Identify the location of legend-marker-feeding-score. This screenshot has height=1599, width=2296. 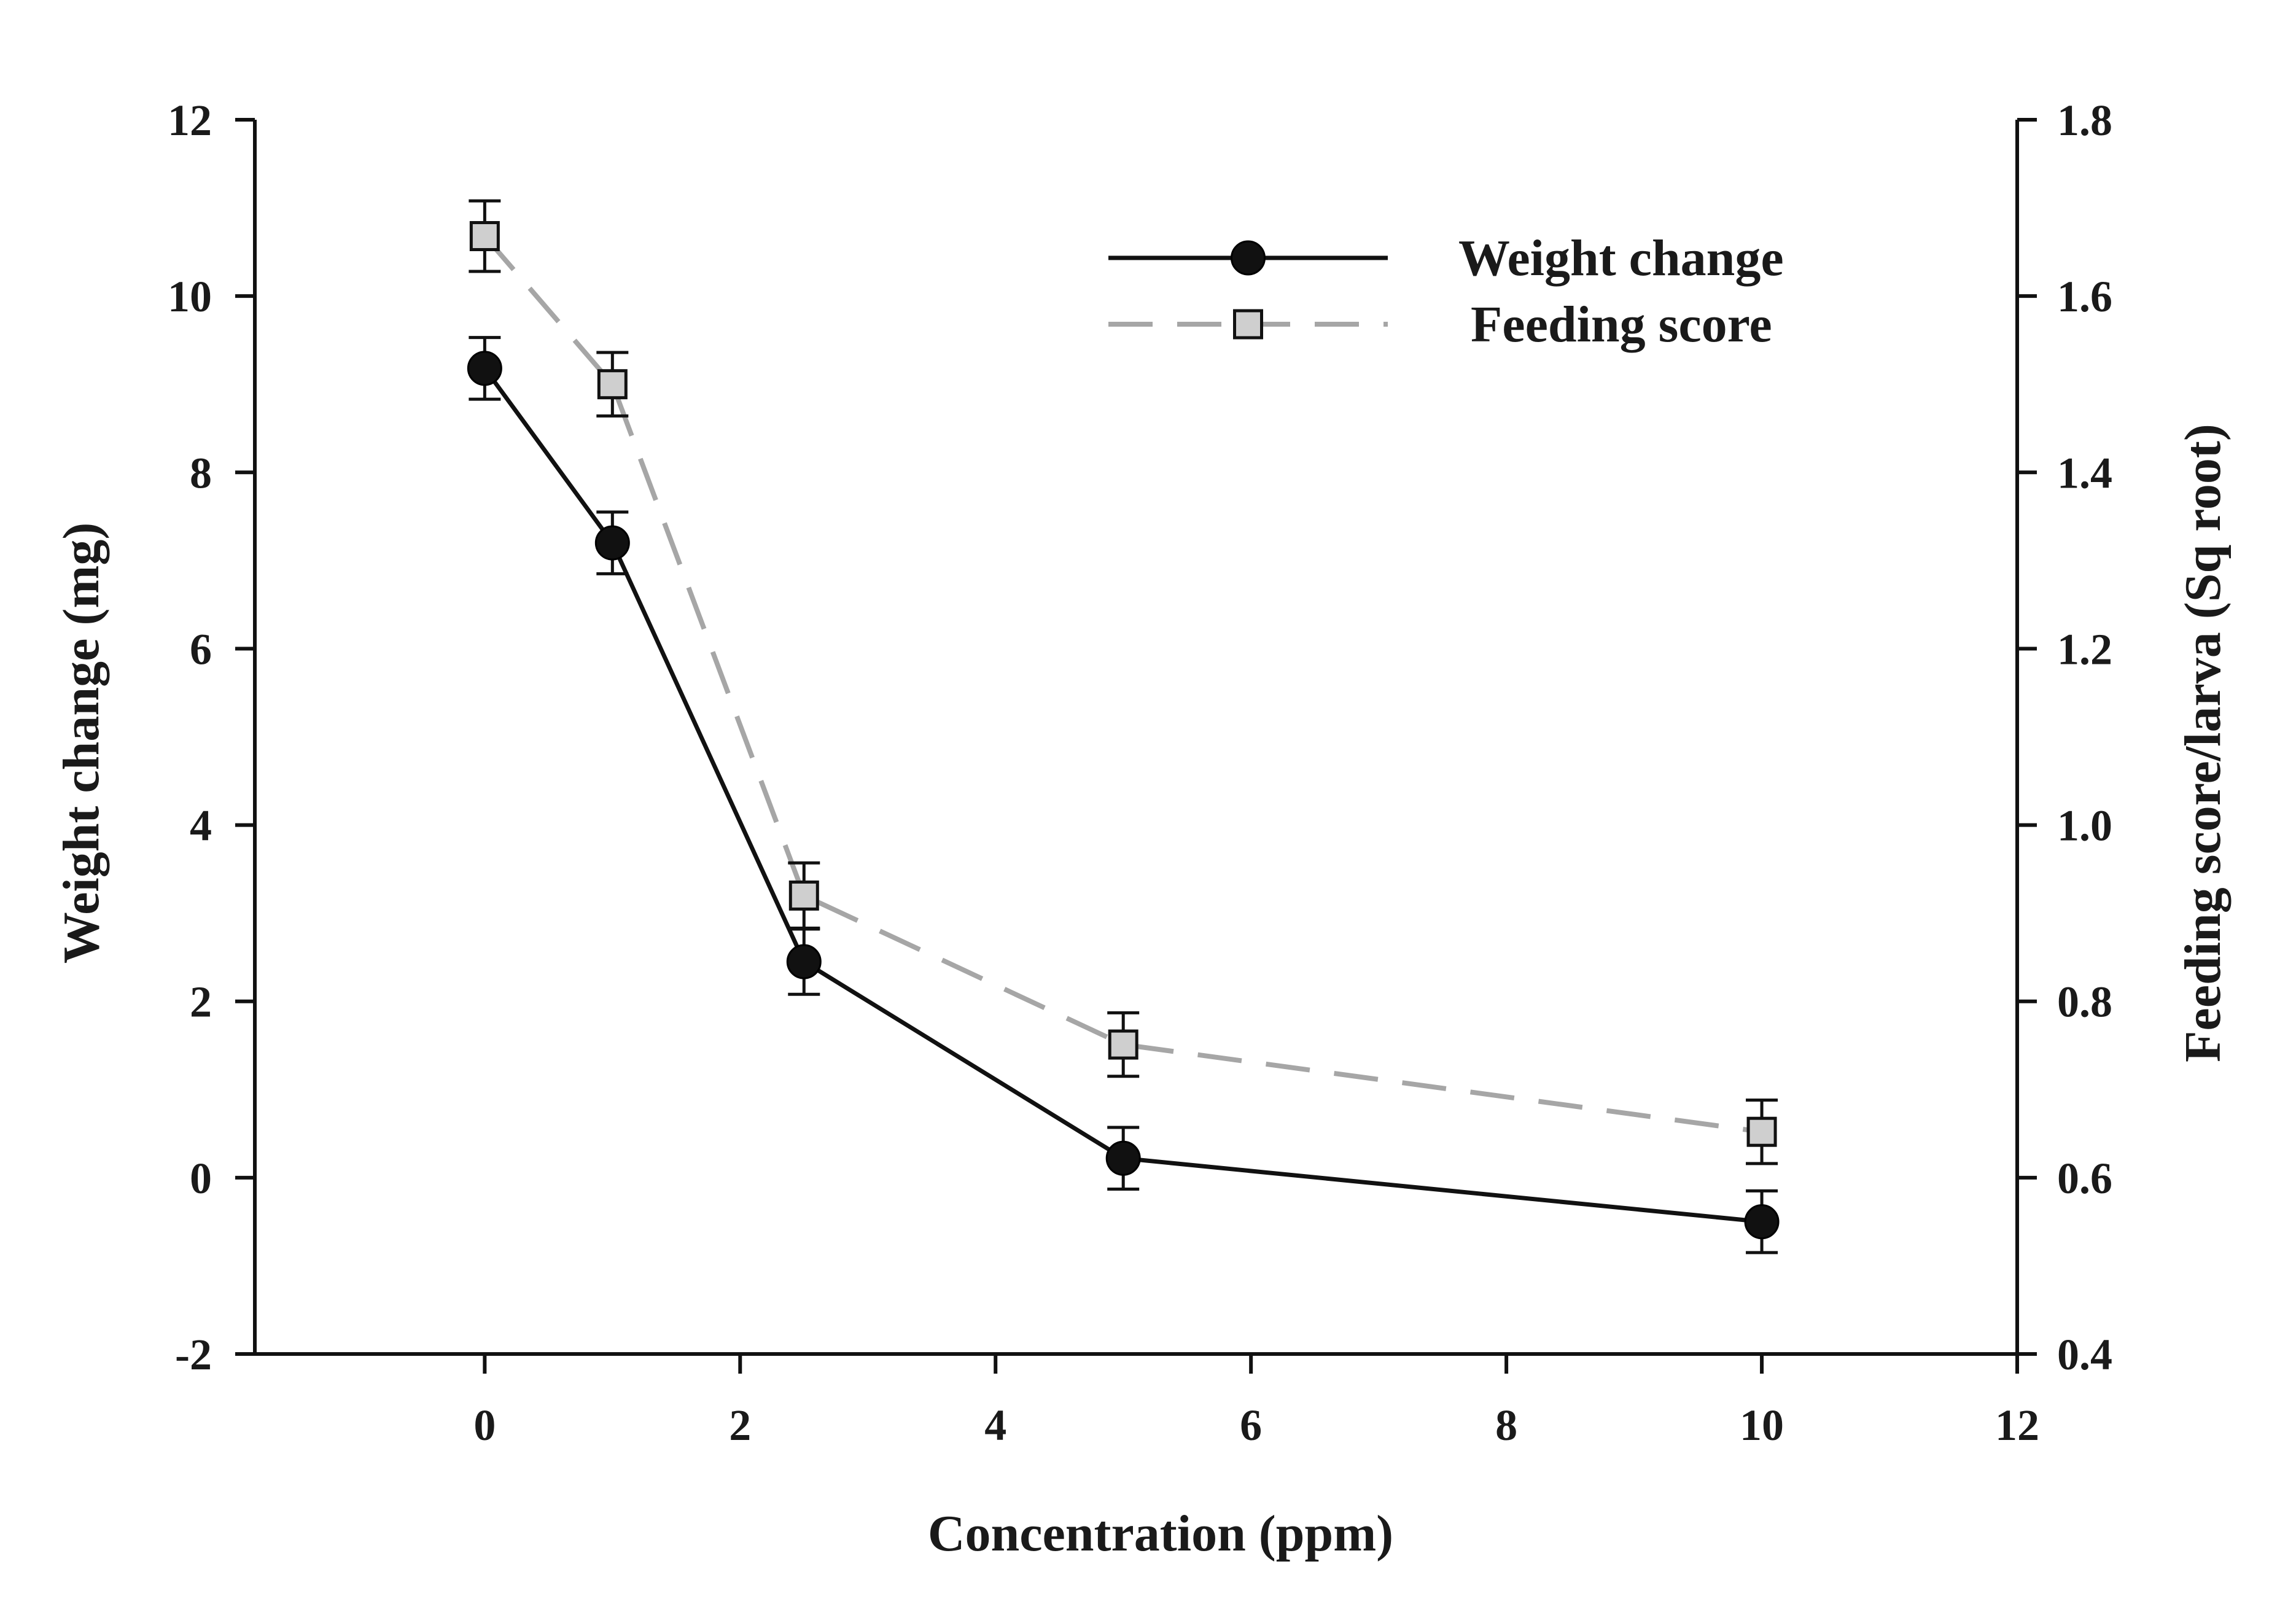
(1248, 324).